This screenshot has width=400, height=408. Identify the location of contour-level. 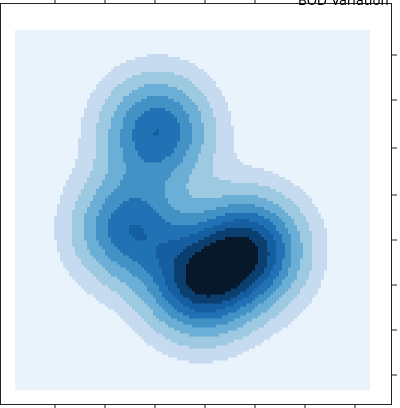
(222, 267).